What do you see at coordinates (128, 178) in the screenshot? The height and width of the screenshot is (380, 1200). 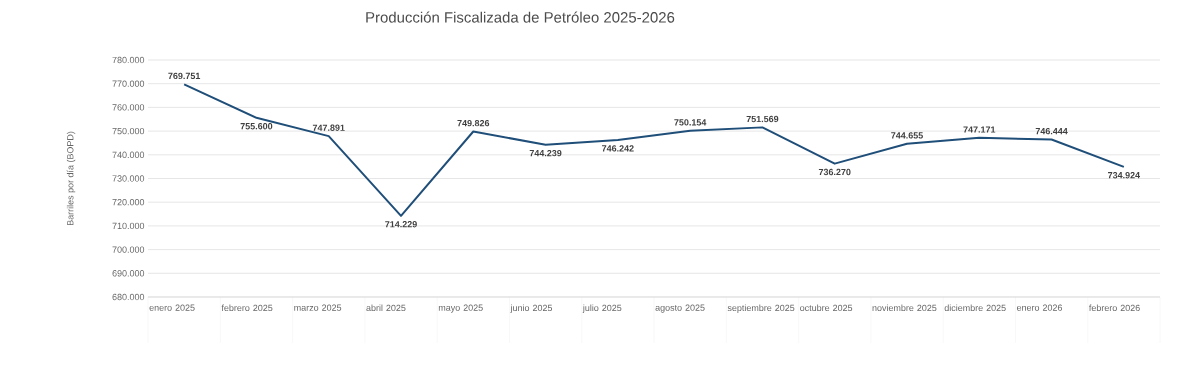 I see `y-tick-label: 730.000` at bounding box center [128, 178].